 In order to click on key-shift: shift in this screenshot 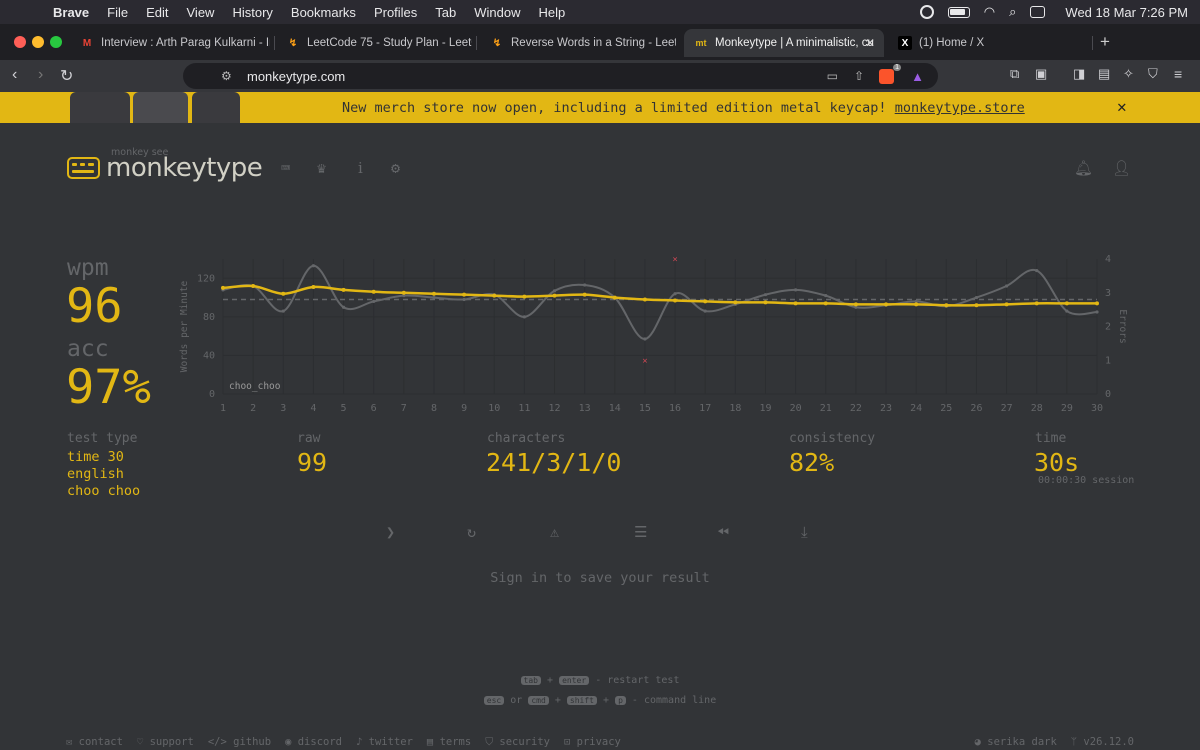, I will do `click(581, 700)`.